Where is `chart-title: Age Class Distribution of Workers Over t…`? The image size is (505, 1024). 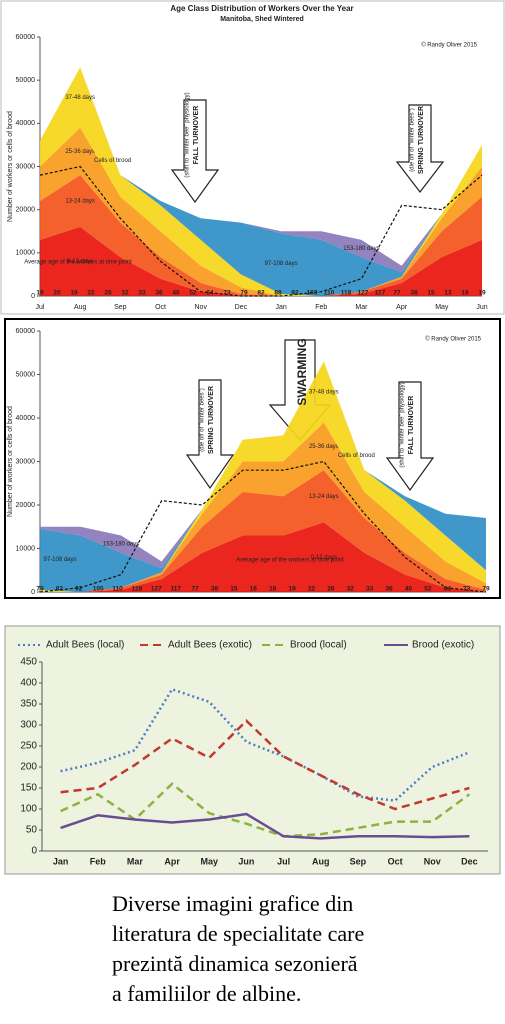
chart-title: Age Class Distribution of Workers Over t… is located at coordinates (261, 8).